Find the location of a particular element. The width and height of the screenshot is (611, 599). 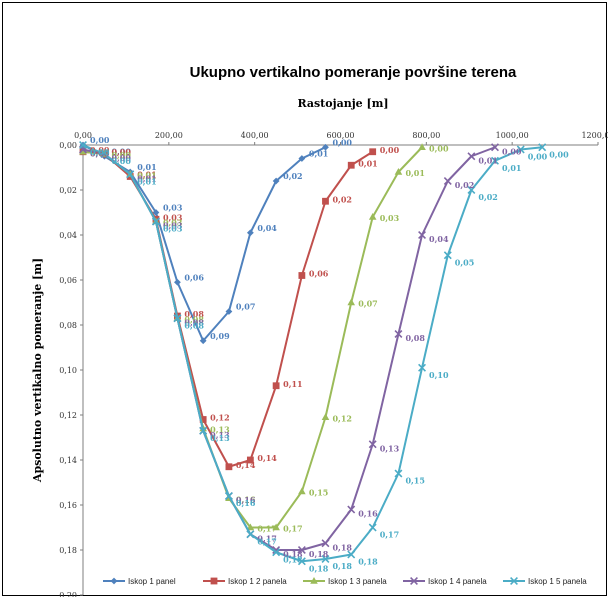

legend-item: Iskop 1 panel is located at coordinates (139, 581).